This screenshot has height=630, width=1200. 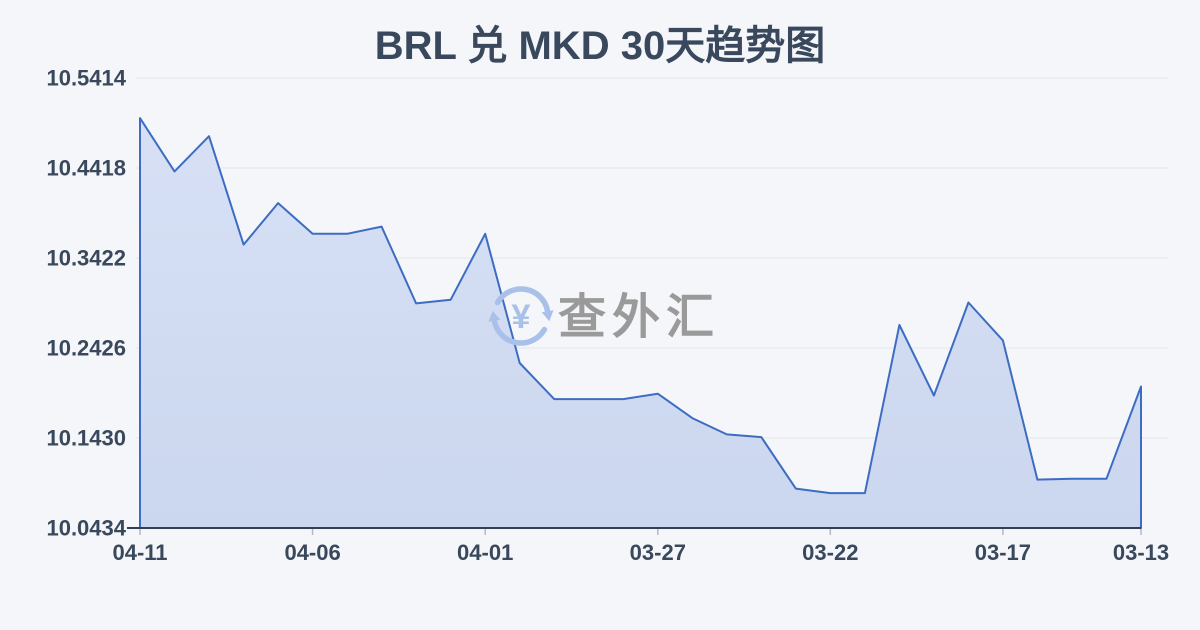 What do you see at coordinates (658, 552) in the screenshot?
I see `x-tick-label: 03-27` at bounding box center [658, 552].